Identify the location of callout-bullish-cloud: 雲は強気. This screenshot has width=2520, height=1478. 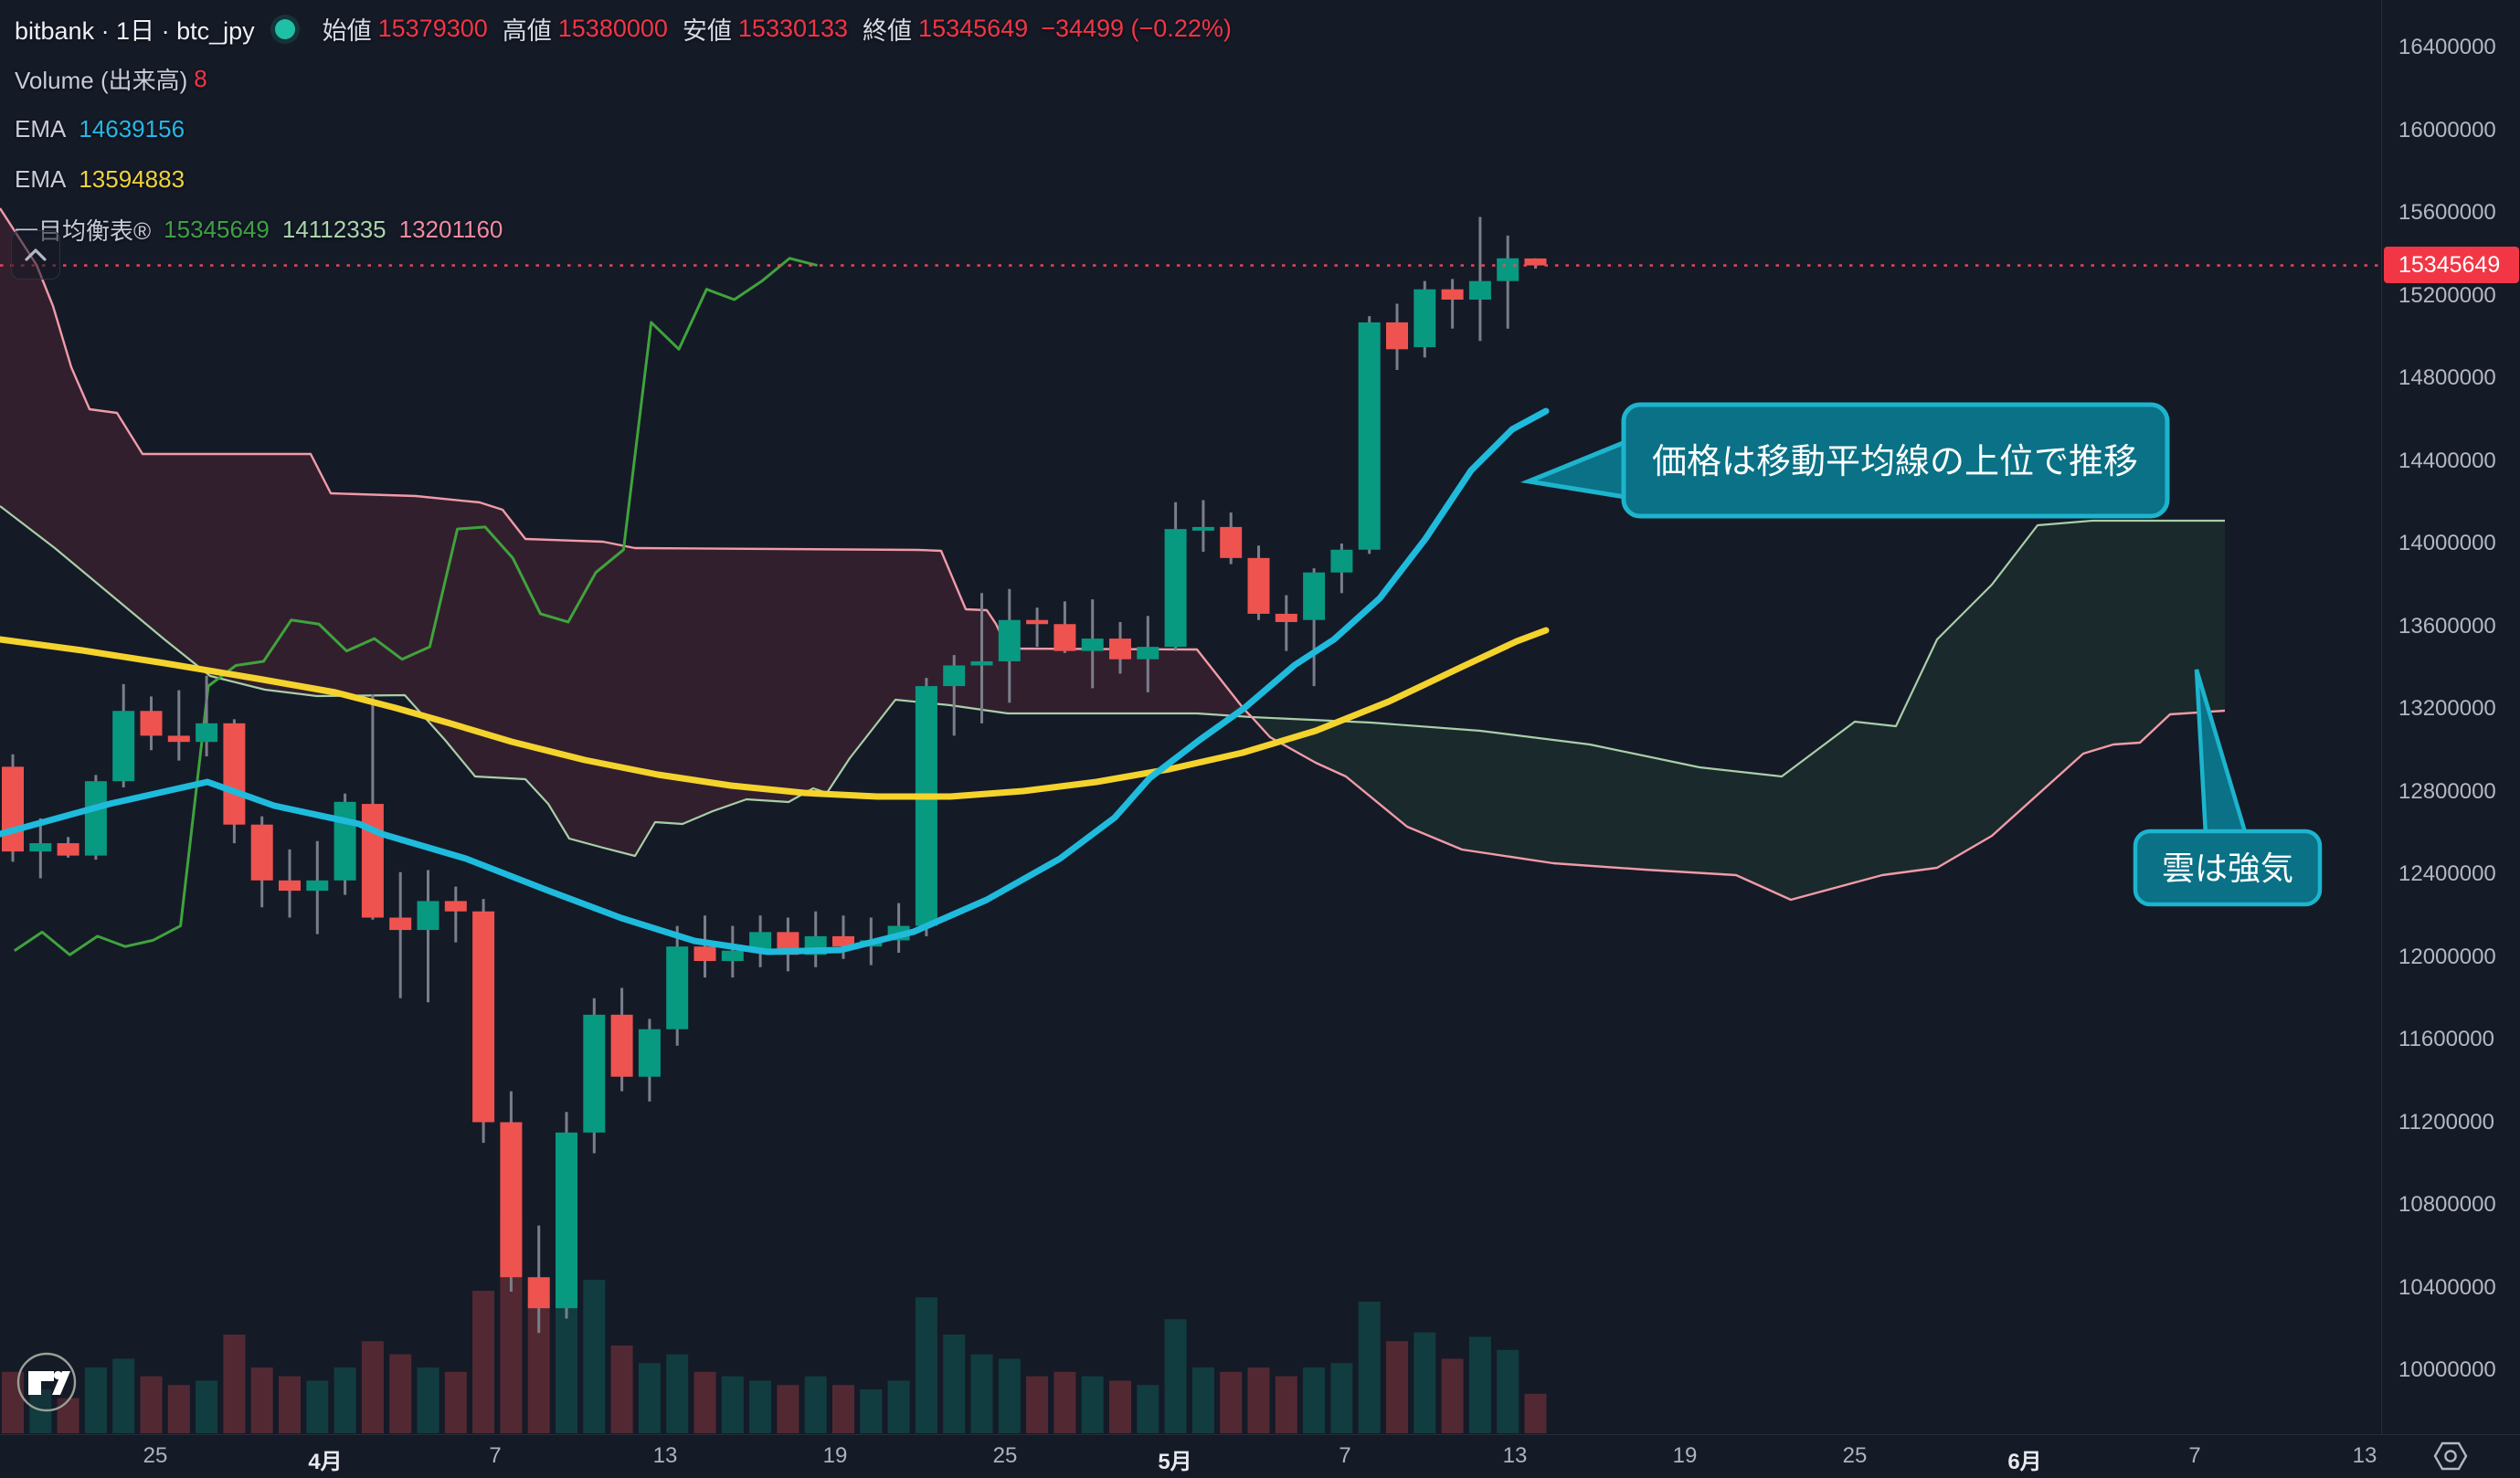
(2228, 788).